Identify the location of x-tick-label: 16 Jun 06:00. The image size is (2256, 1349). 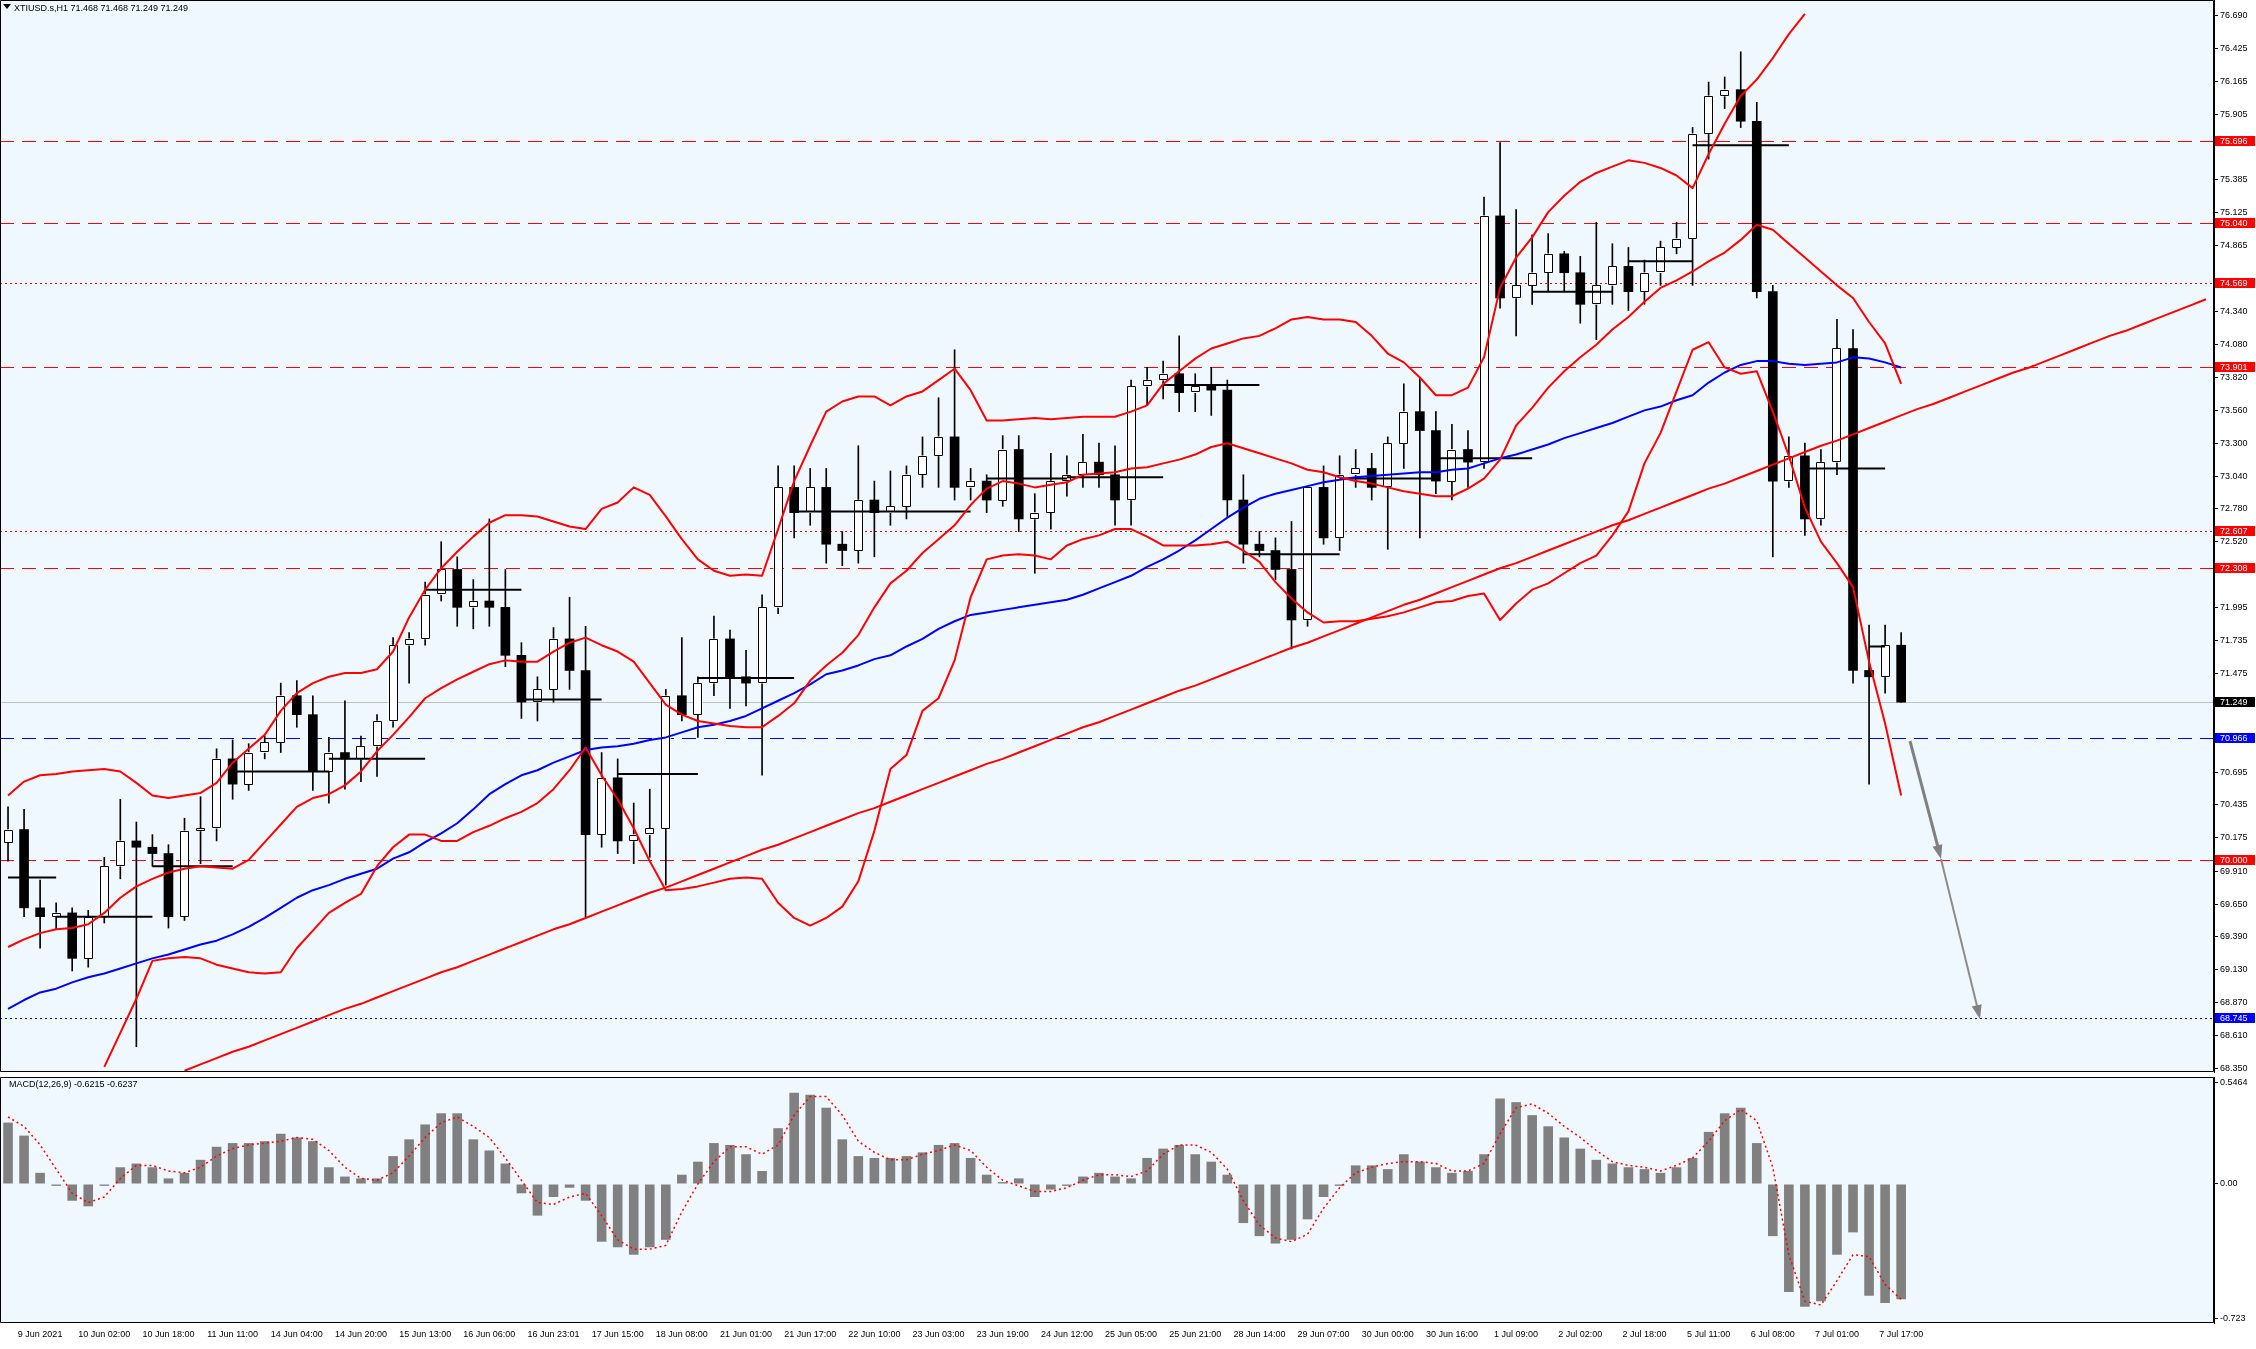
(489, 1333).